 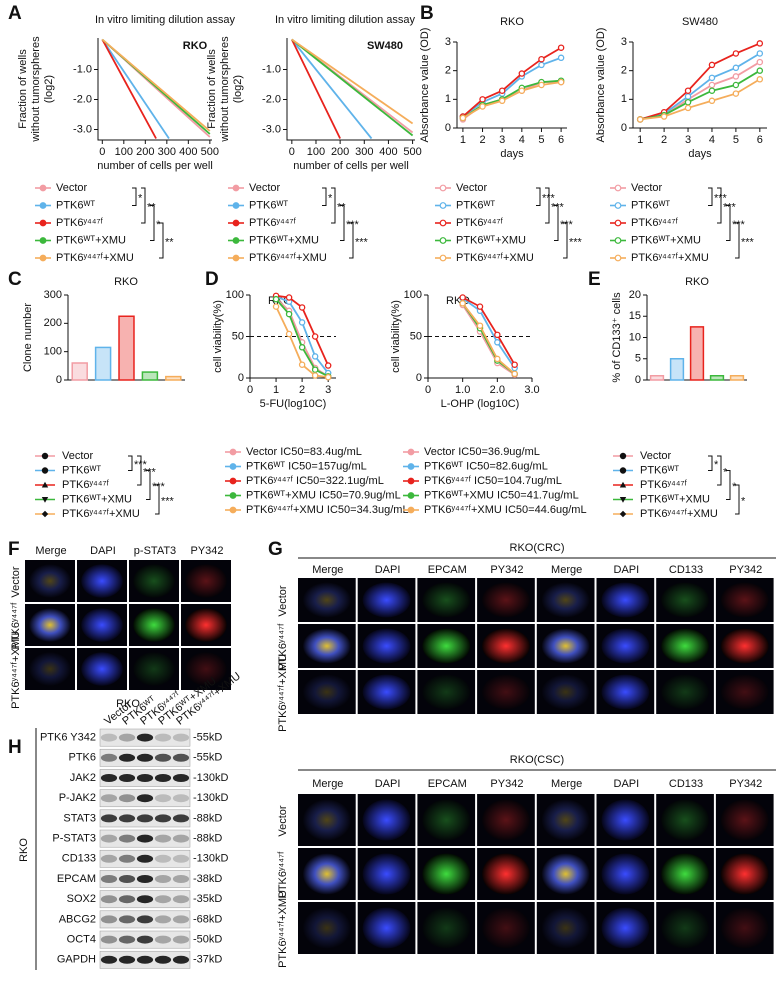 I want to click on x-tick-label: 200, so click(x=340, y=152).